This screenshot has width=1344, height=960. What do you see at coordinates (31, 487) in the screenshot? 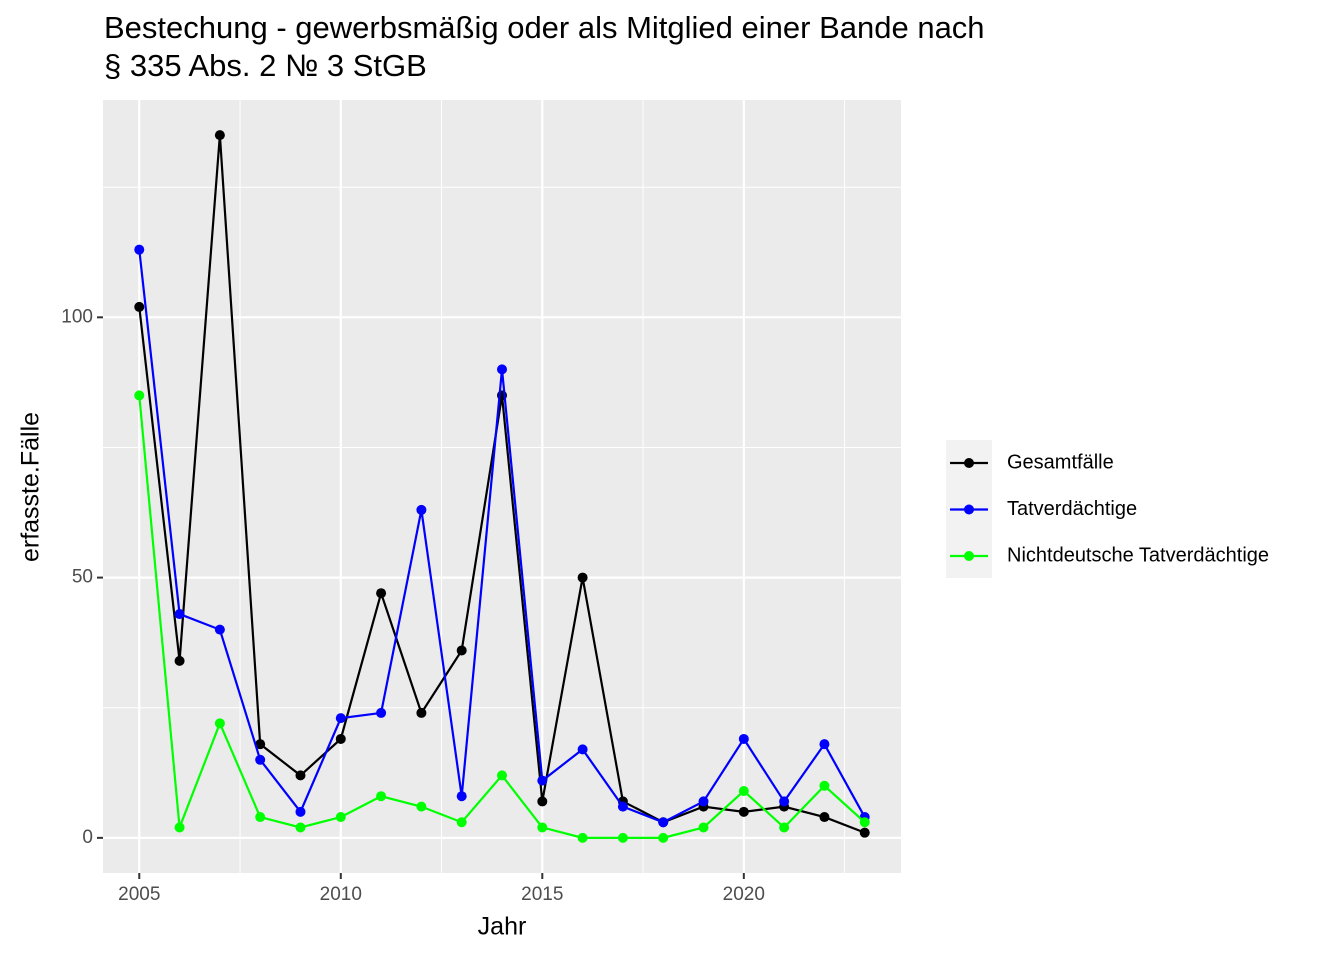
I see `y-axis-title: erfasste.Fälle` at bounding box center [31, 487].